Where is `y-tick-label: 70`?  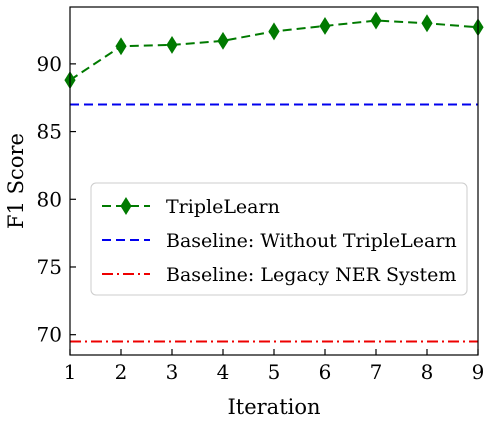 y-tick-label: 70 is located at coordinates (49, 335).